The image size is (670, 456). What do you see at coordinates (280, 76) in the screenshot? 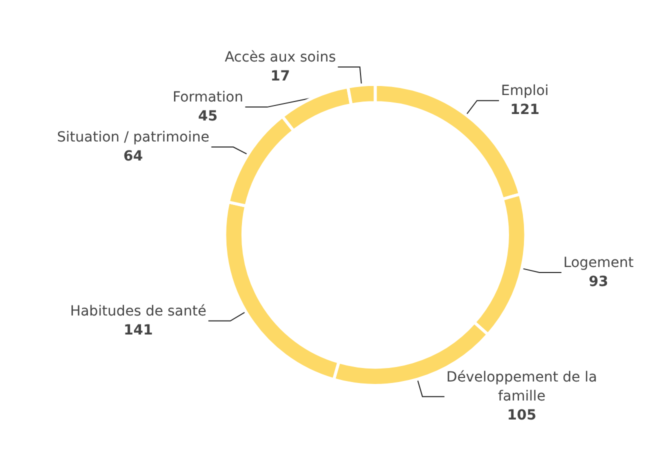
I see `data-label: 17` at bounding box center [280, 76].